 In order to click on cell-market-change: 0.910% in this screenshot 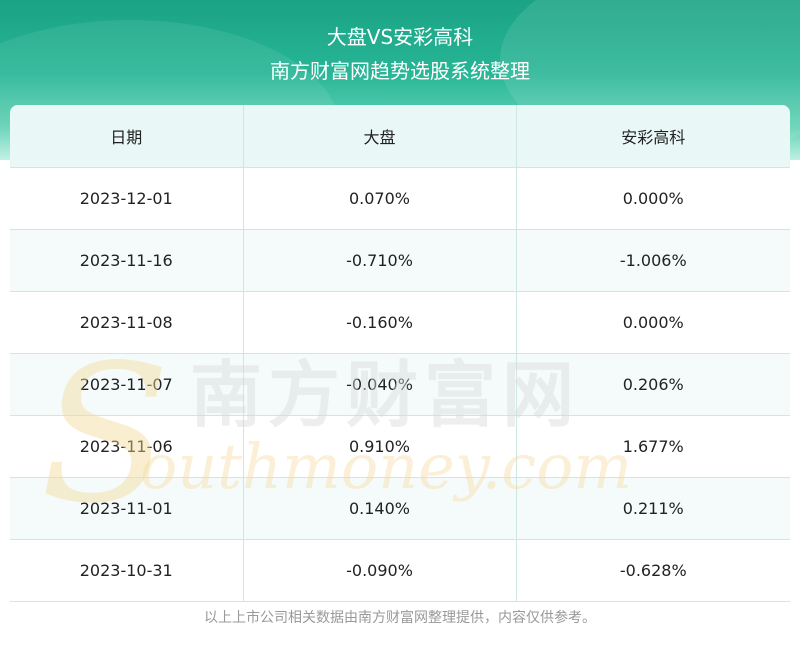, I will do `click(380, 446)`.